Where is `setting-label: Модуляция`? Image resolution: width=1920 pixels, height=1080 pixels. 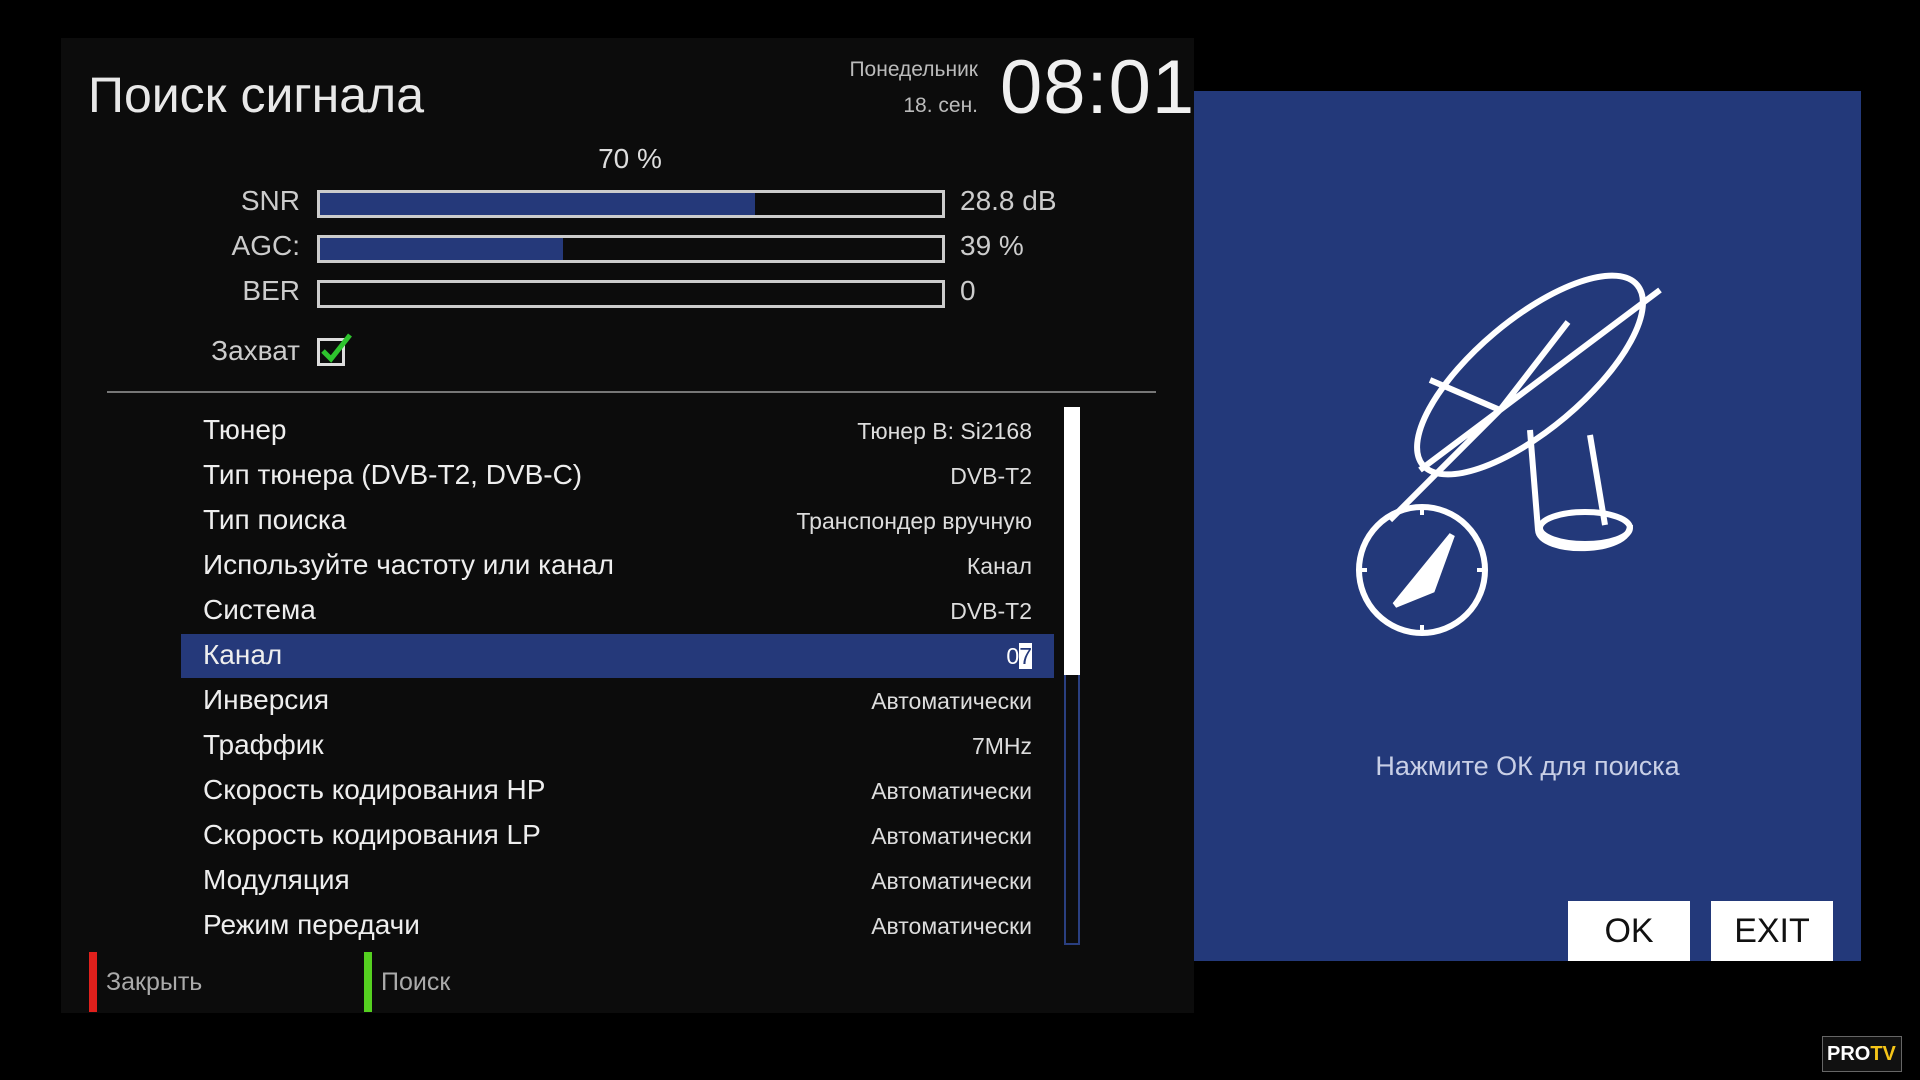
setting-label: Модуляция is located at coordinates (276, 879).